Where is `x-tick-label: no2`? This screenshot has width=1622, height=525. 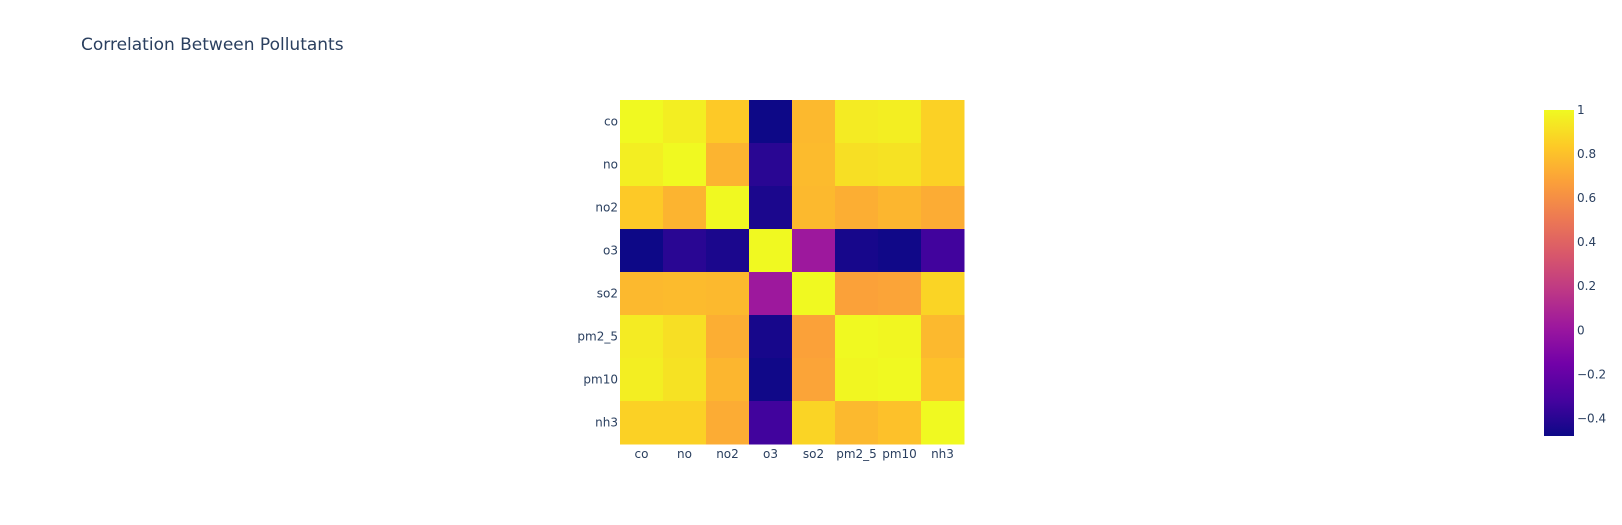
x-tick-label: no2 is located at coordinates (727, 454).